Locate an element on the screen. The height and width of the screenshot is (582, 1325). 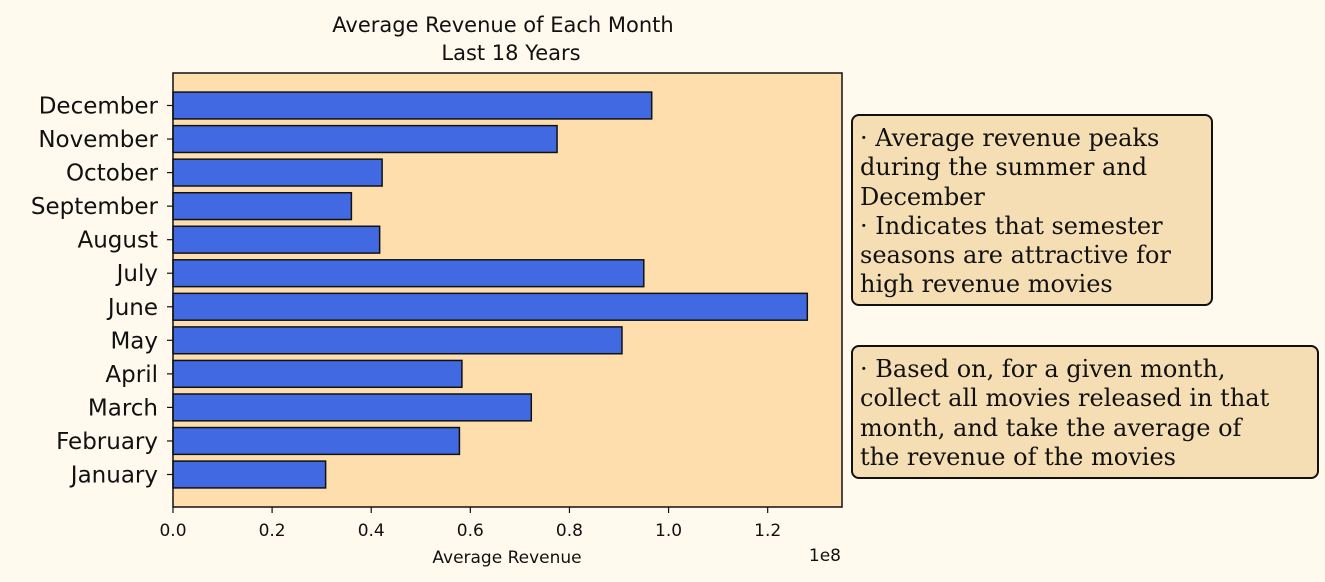
y-tick-label: June is located at coordinates (132, 308).